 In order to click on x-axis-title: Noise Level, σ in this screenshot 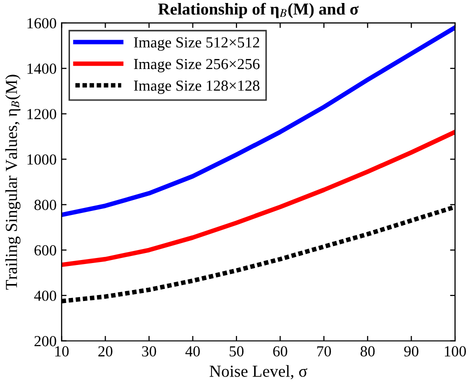, I will do `click(259, 372)`.